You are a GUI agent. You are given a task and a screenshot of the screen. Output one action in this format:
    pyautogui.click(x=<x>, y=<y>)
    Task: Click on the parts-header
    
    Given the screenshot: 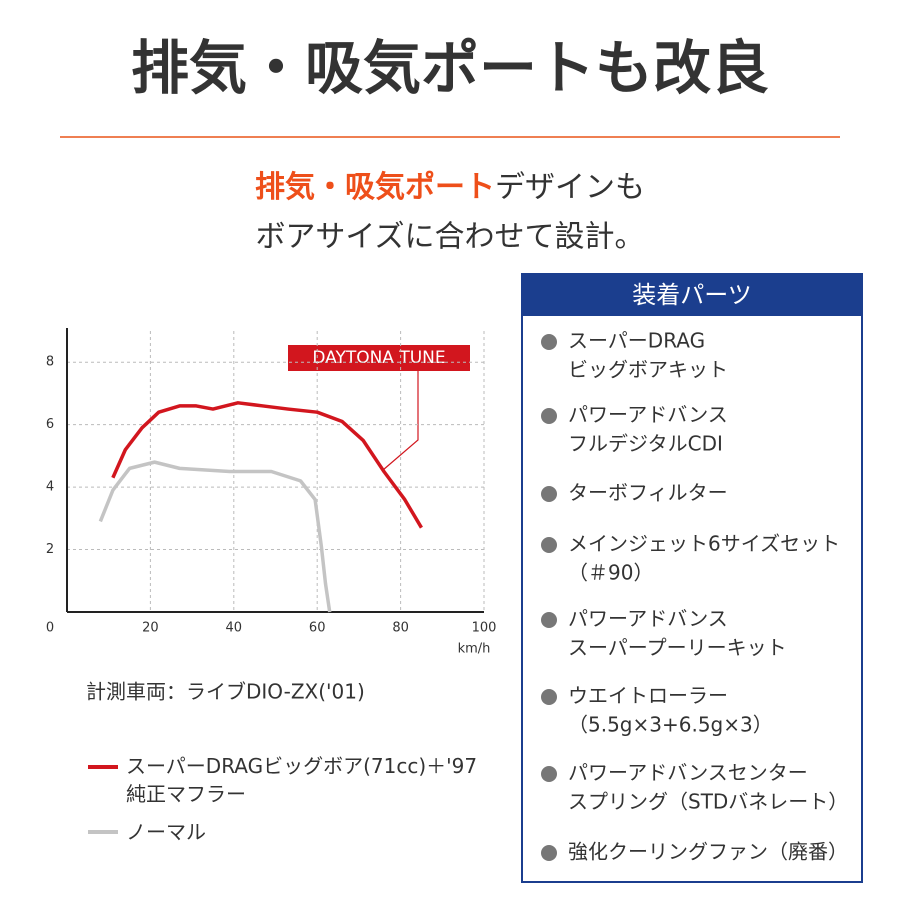 What is the action you would take?
    pyautogui.click(x=692, y=295)
    